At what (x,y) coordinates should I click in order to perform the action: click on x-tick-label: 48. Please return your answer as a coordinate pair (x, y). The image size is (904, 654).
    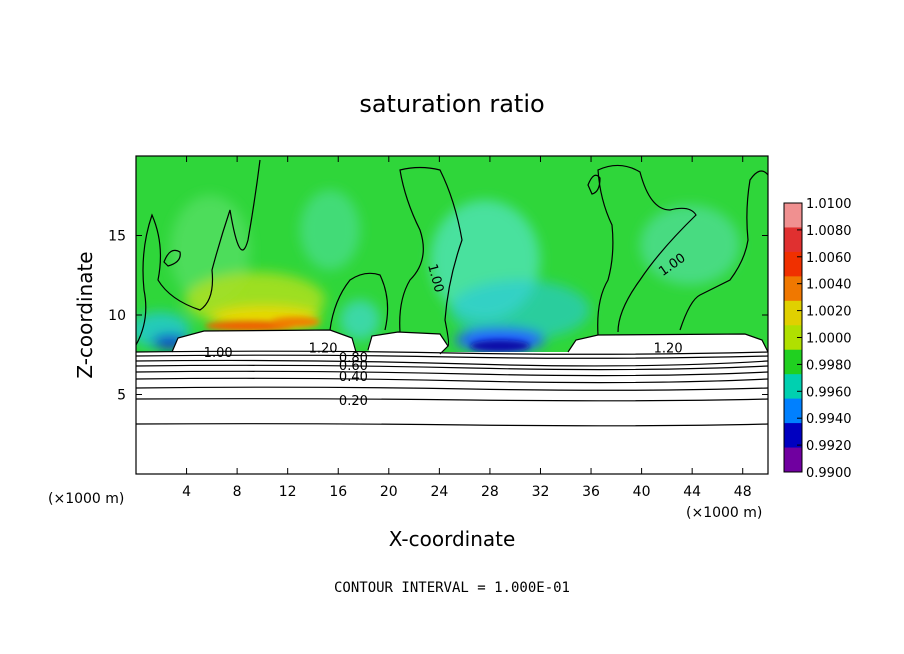
    Looking at the image, I should click on (743, 492).